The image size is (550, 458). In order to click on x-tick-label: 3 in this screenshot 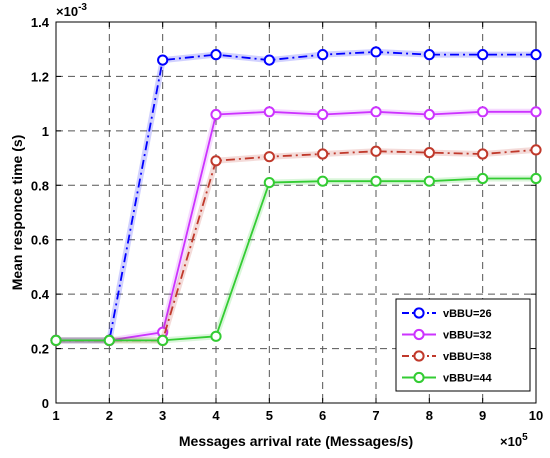, I will do `click(162, 415)`.